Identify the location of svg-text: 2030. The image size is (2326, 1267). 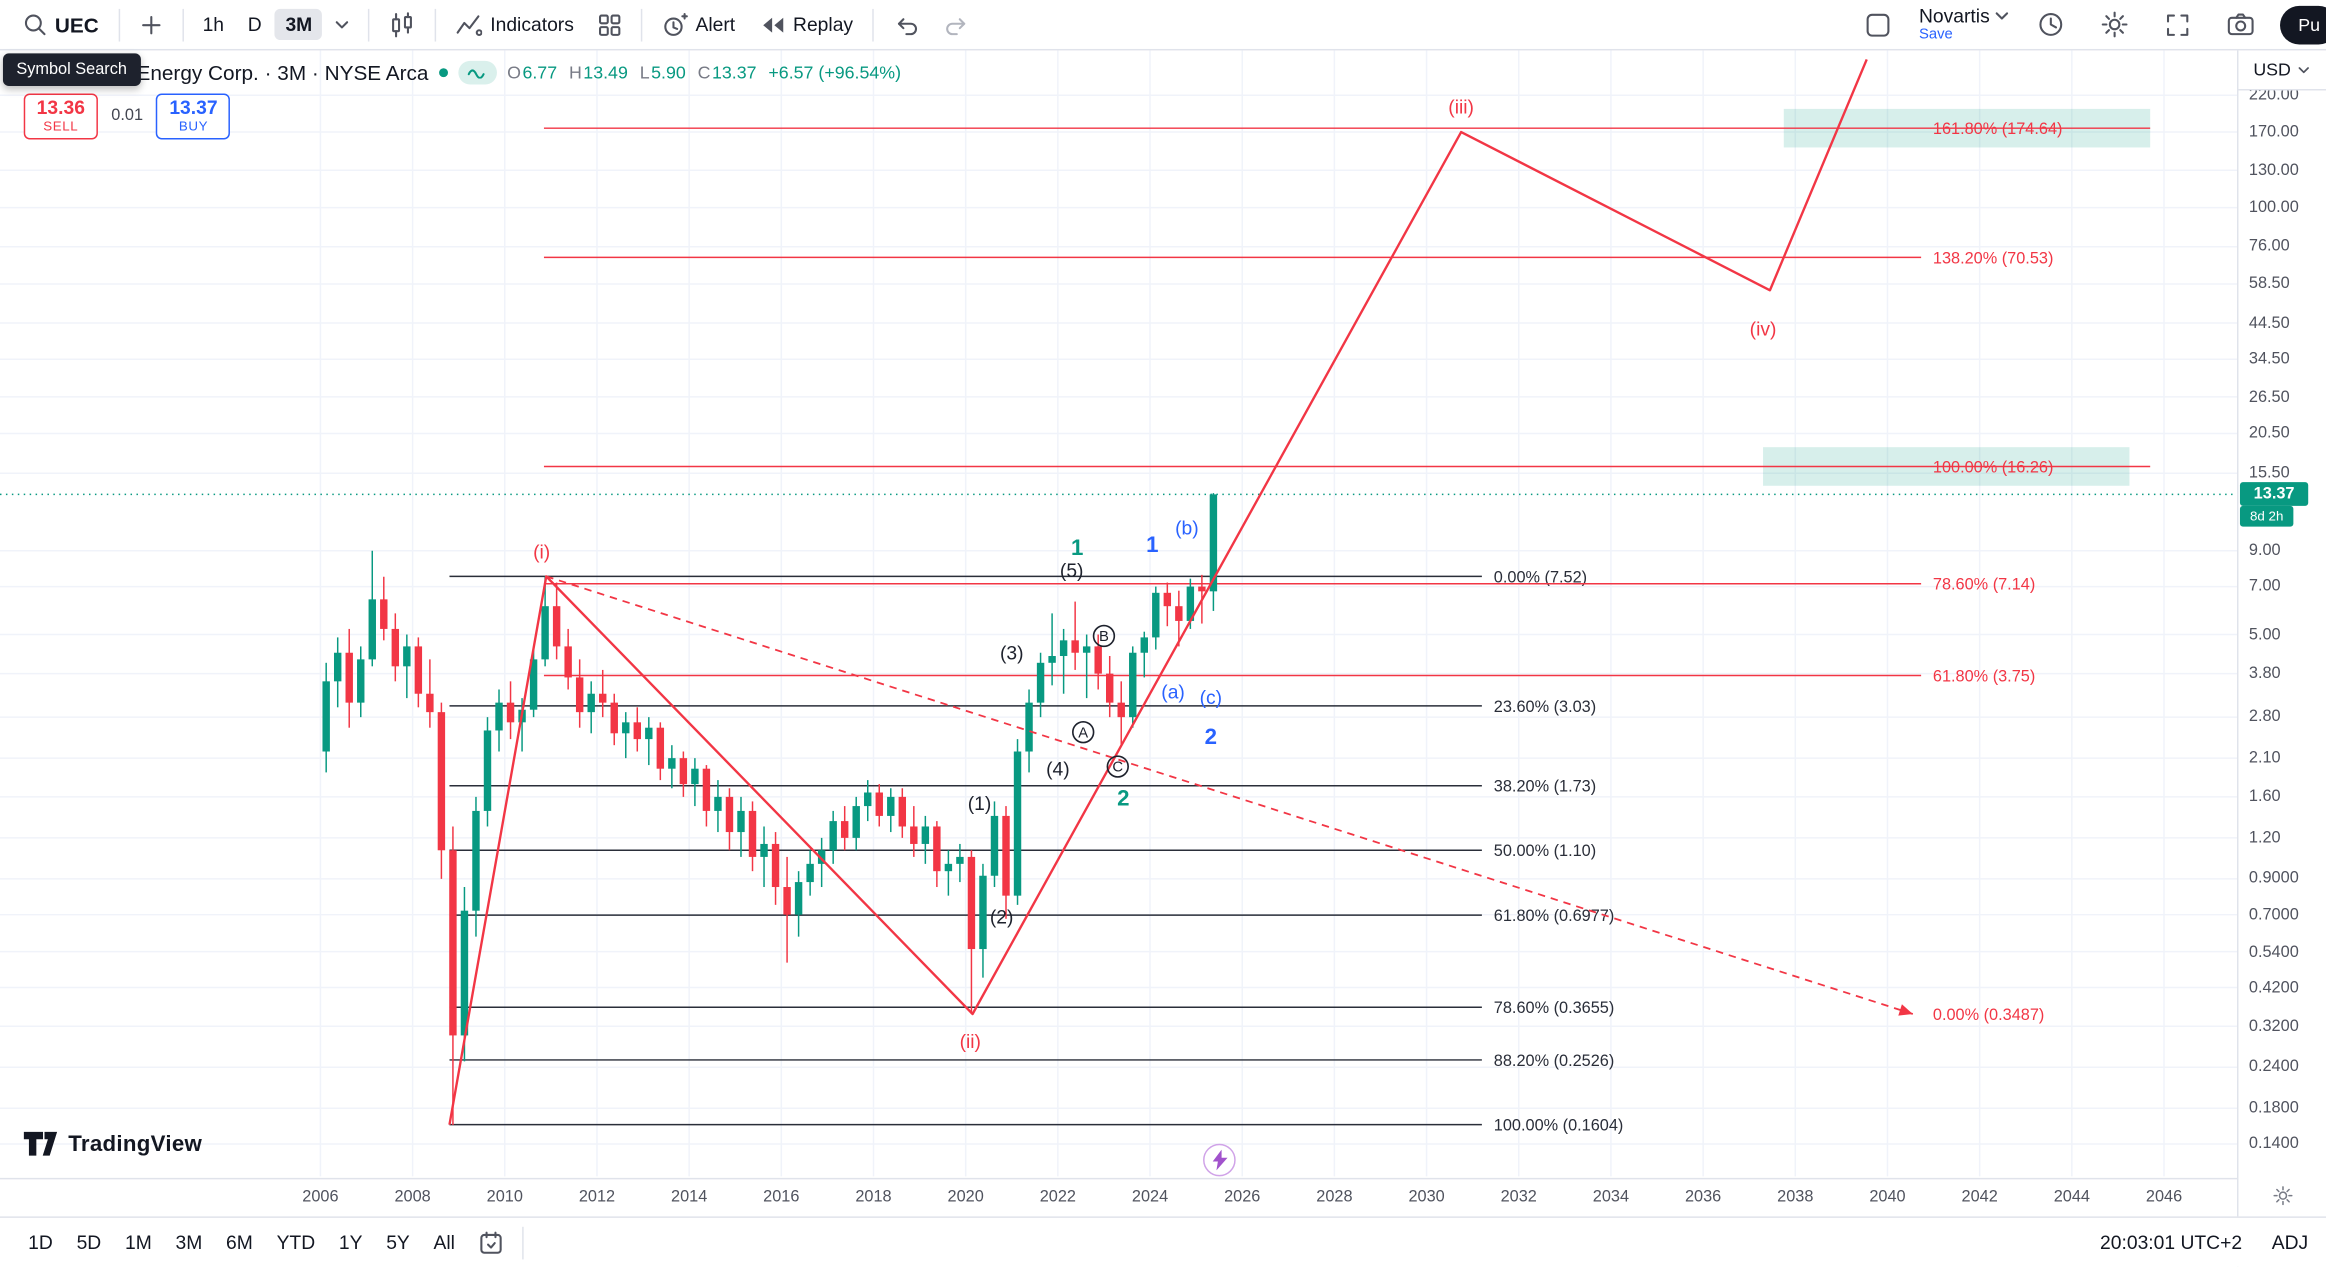
(1426, 1197).